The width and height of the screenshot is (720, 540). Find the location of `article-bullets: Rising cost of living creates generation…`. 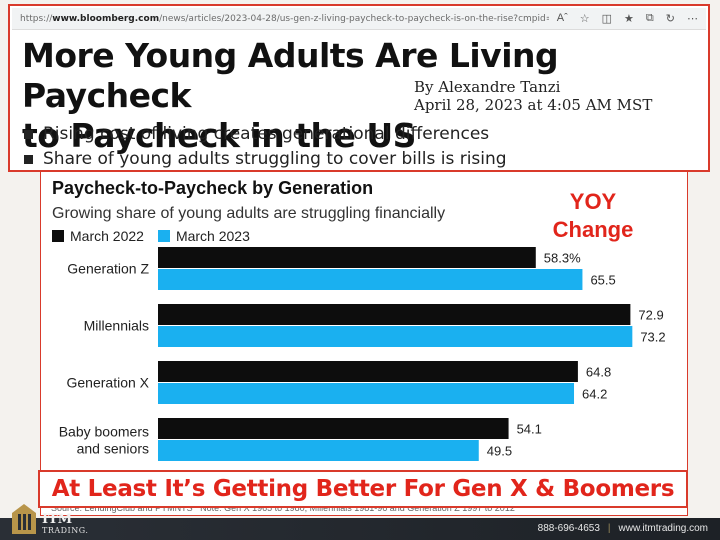

article-bullets: Rising cost of living creates generation… is located at coordinates (265, 147).